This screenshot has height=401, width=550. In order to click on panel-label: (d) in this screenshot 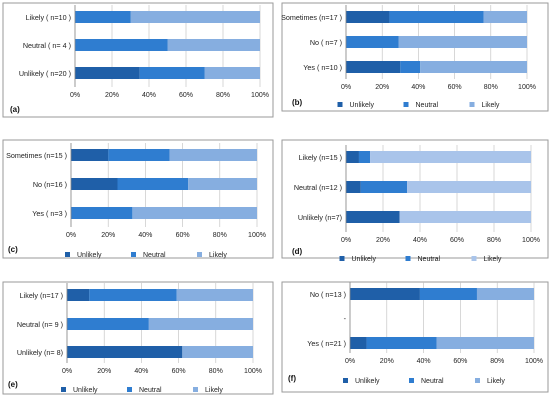, I will do `click(297, 251)`.